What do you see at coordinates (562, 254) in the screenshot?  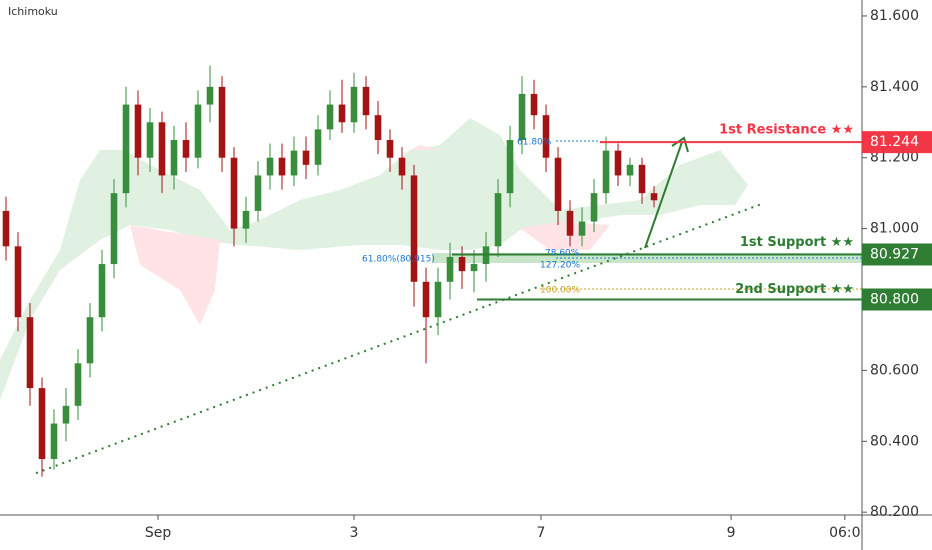 I see `fib-label: 78.60%` at bounding box center [562, 254].